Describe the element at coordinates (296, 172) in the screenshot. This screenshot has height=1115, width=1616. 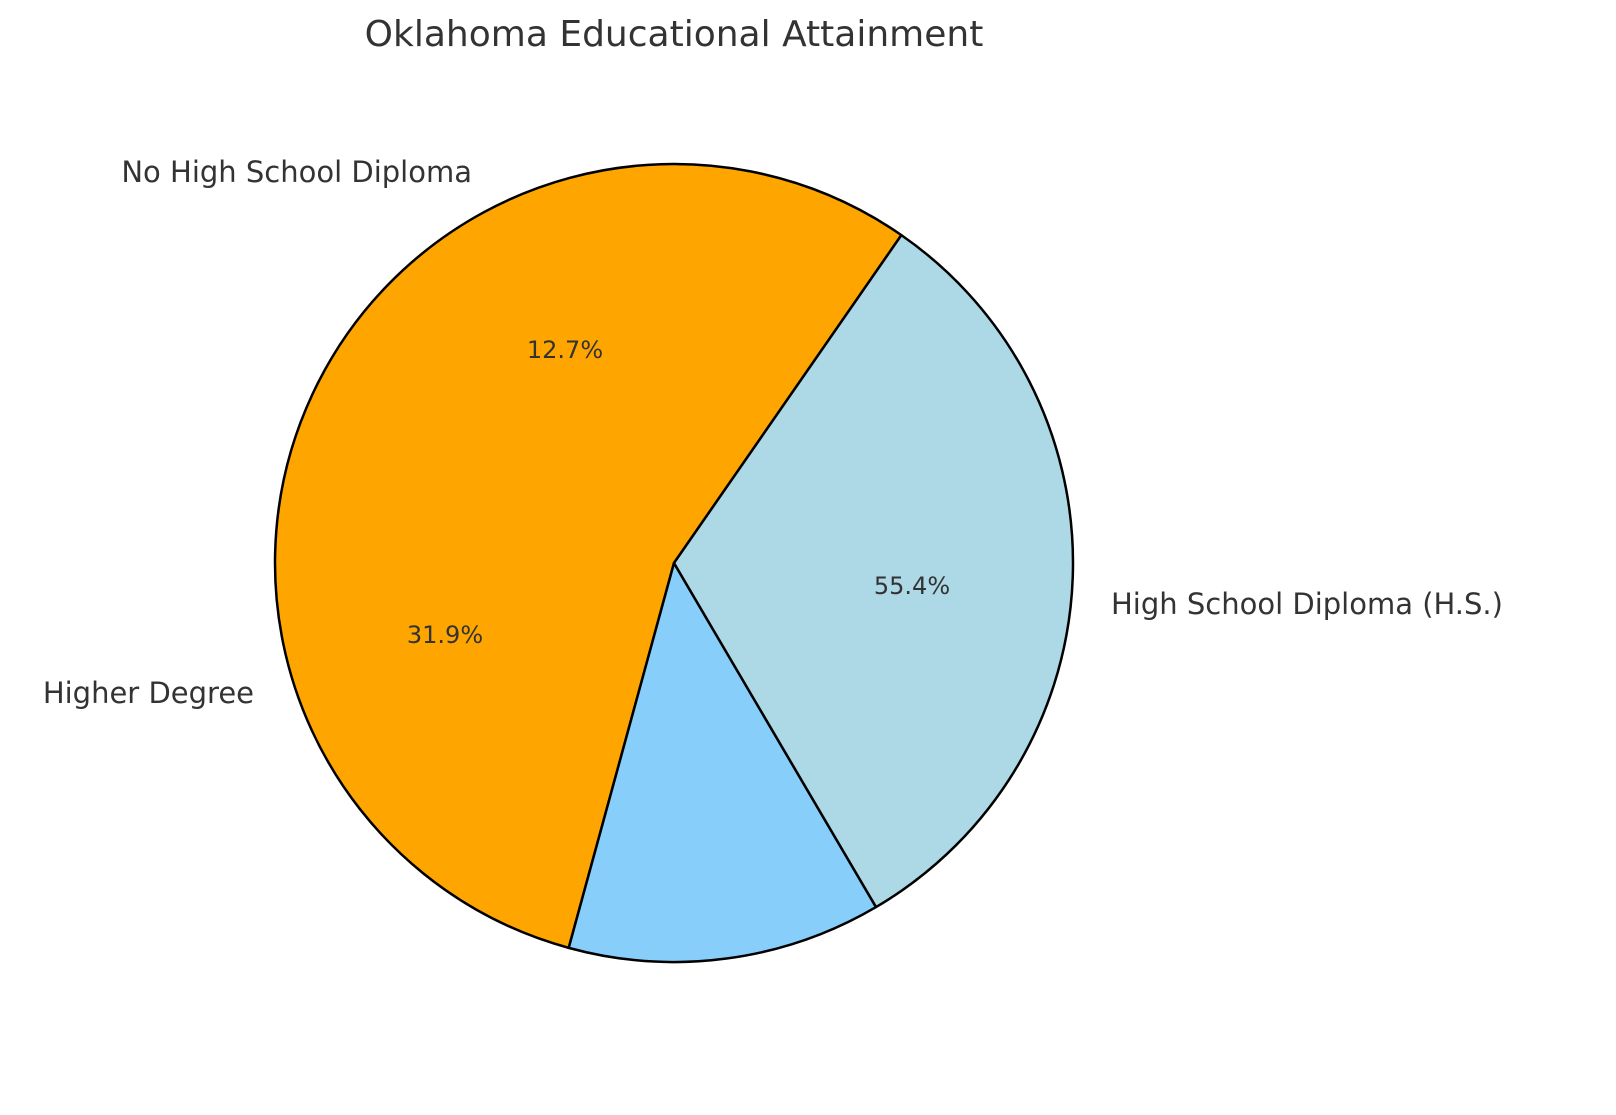
I see `slice-label-no-hs: No High School Diploma` at that location.